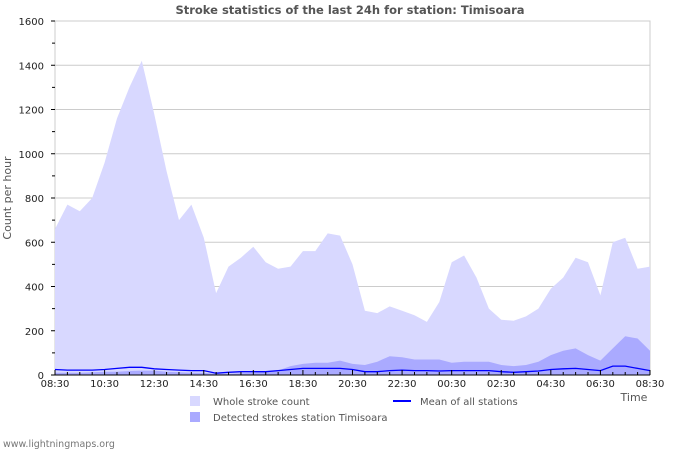 The width and height of the screenshot is (700, 450). Describe the element at coordinates (31, 155) in the screenshot. I see `y-tick-label: 1000` at that location.